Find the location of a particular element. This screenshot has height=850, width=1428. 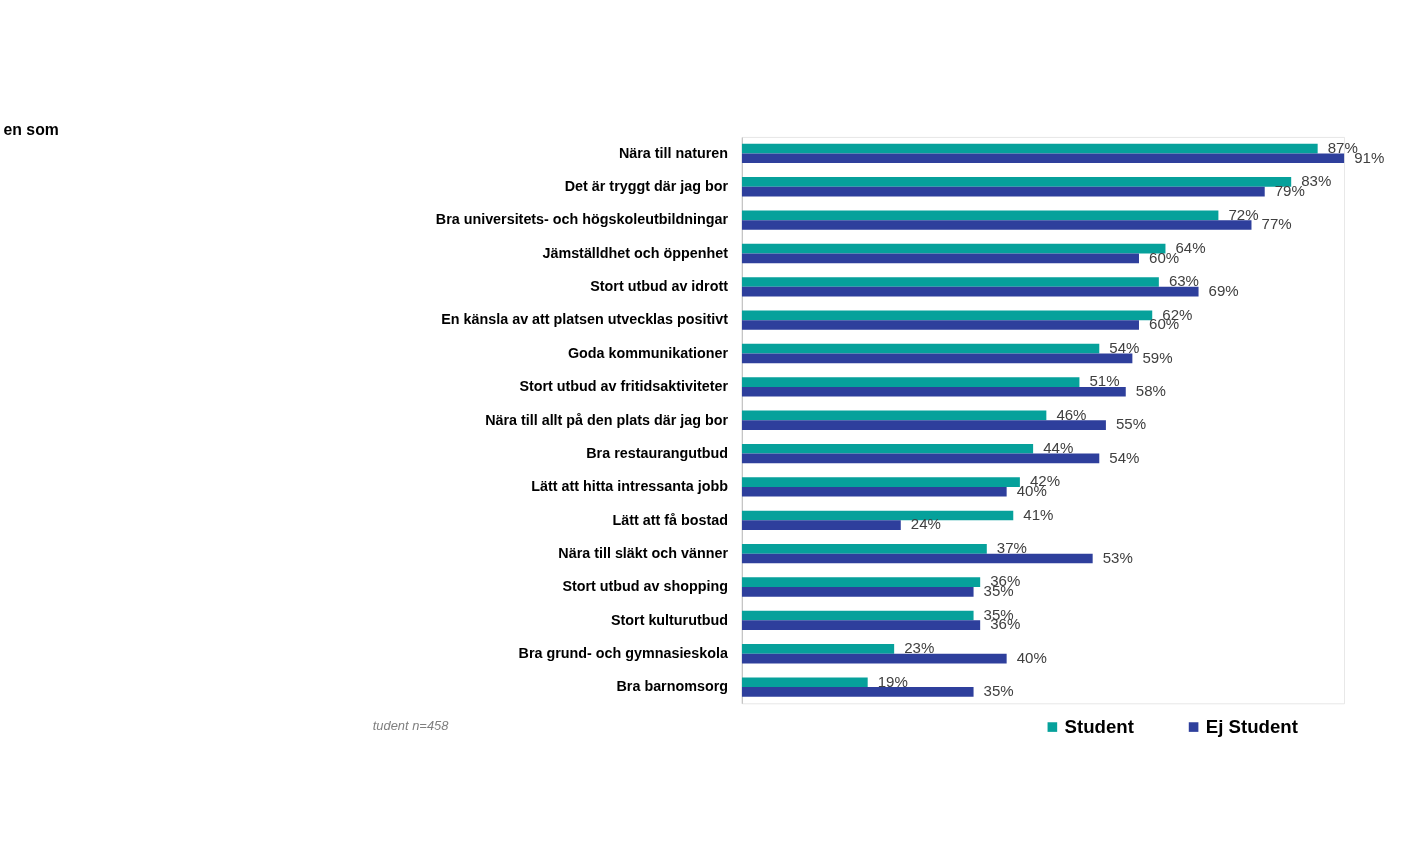

y-tick-label: Lätt att hitta intressanta jobb is located at coordinates (630, 486).